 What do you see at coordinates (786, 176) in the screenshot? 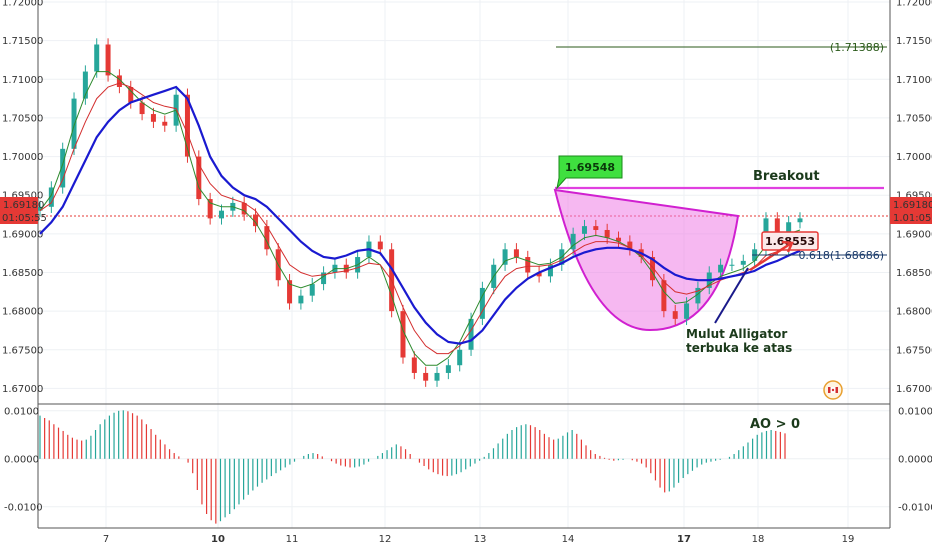
I see `breakout-label: Breakout` at bounding box center [786, 176].